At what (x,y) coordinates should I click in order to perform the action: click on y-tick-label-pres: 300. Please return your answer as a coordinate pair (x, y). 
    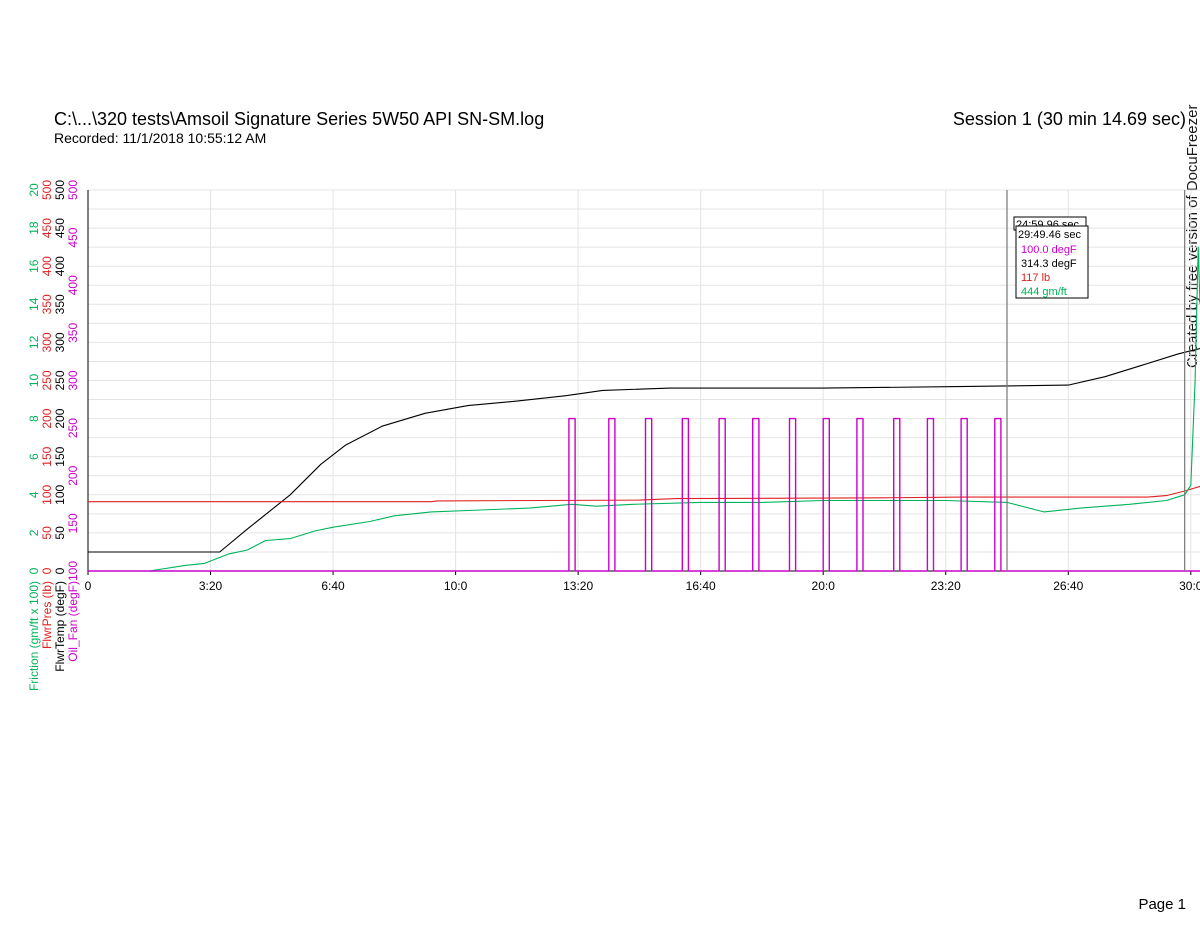
    Looking at the image, I should click on (47, 342).